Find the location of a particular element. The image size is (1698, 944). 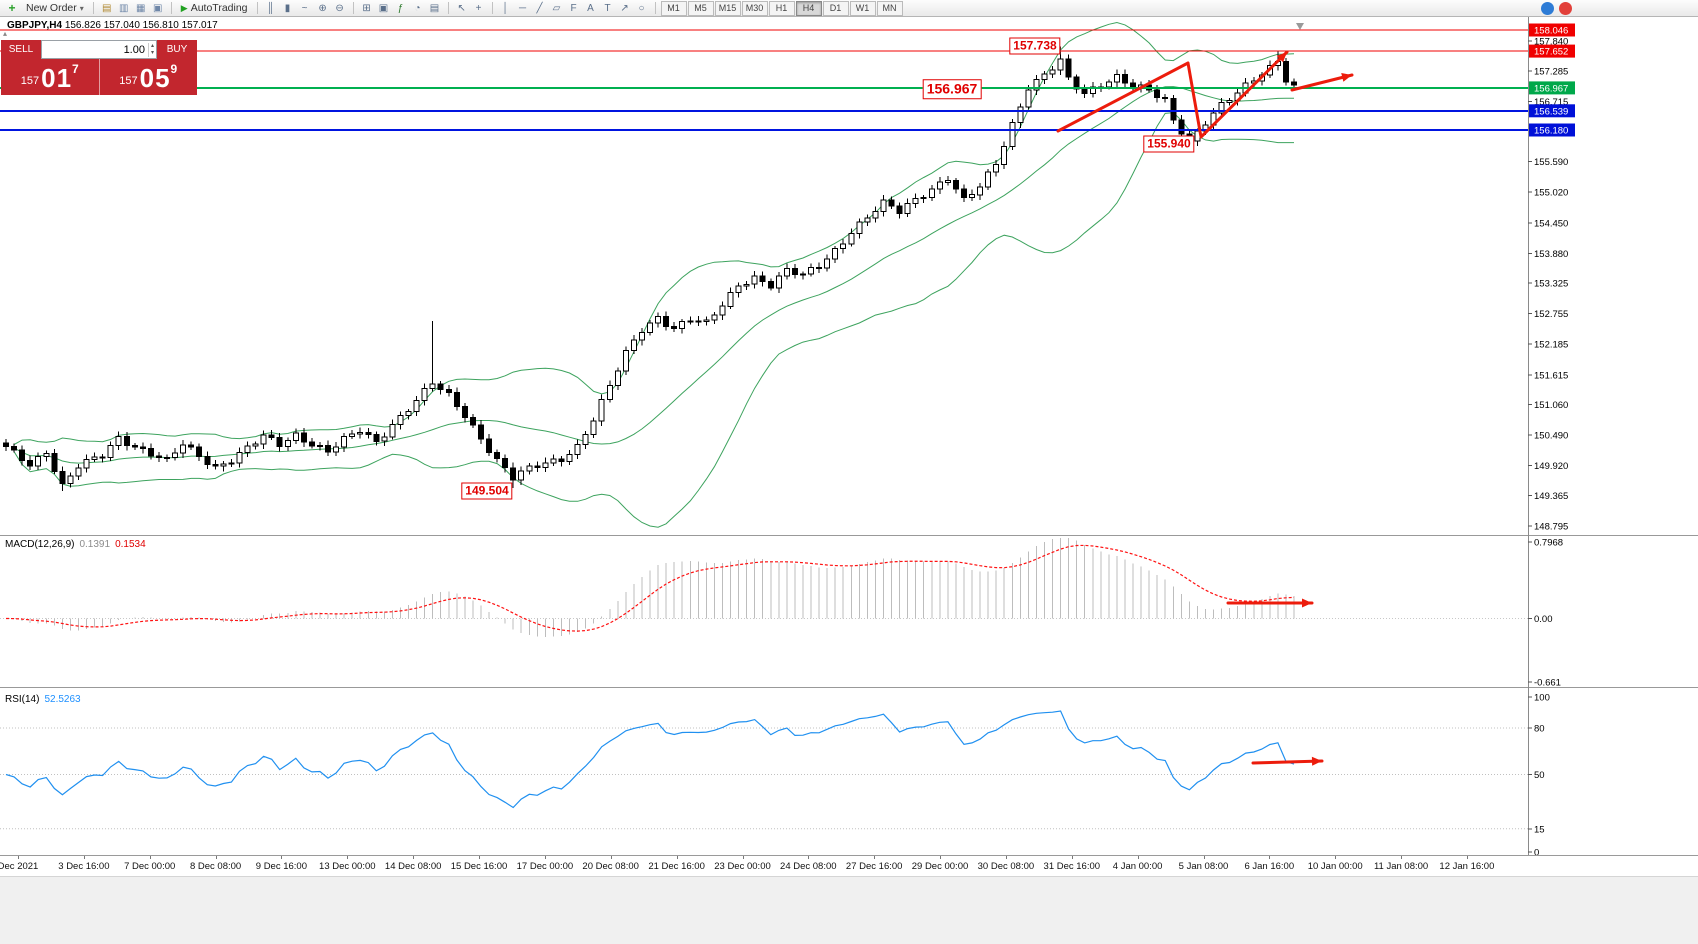

timeframe-h1: H1 is located at coordinates (781, 8).